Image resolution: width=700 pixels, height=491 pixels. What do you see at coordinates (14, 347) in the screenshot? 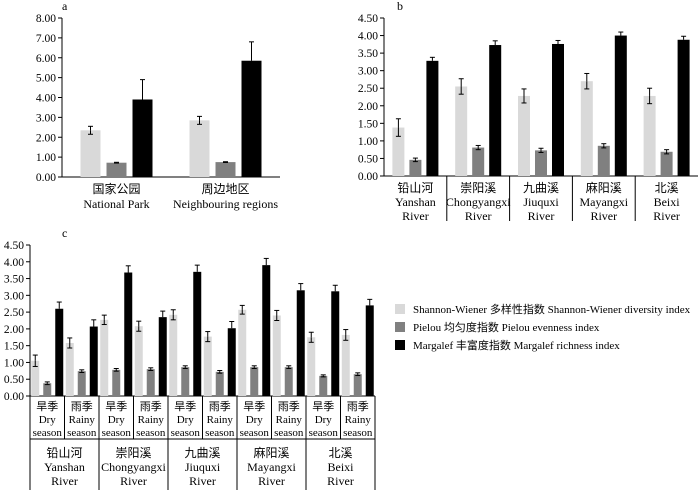
I see `y-tick-label-c: 1.50` at bounding box center [14, 347].